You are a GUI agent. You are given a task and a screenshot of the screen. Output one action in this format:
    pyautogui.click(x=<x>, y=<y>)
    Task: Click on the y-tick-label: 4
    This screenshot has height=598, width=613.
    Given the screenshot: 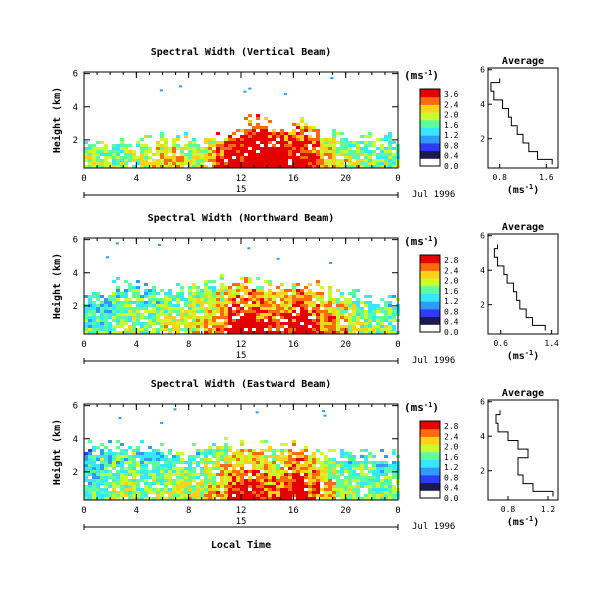 What is the action you would take?
    pyautogui.click(x=75, y=440)
    